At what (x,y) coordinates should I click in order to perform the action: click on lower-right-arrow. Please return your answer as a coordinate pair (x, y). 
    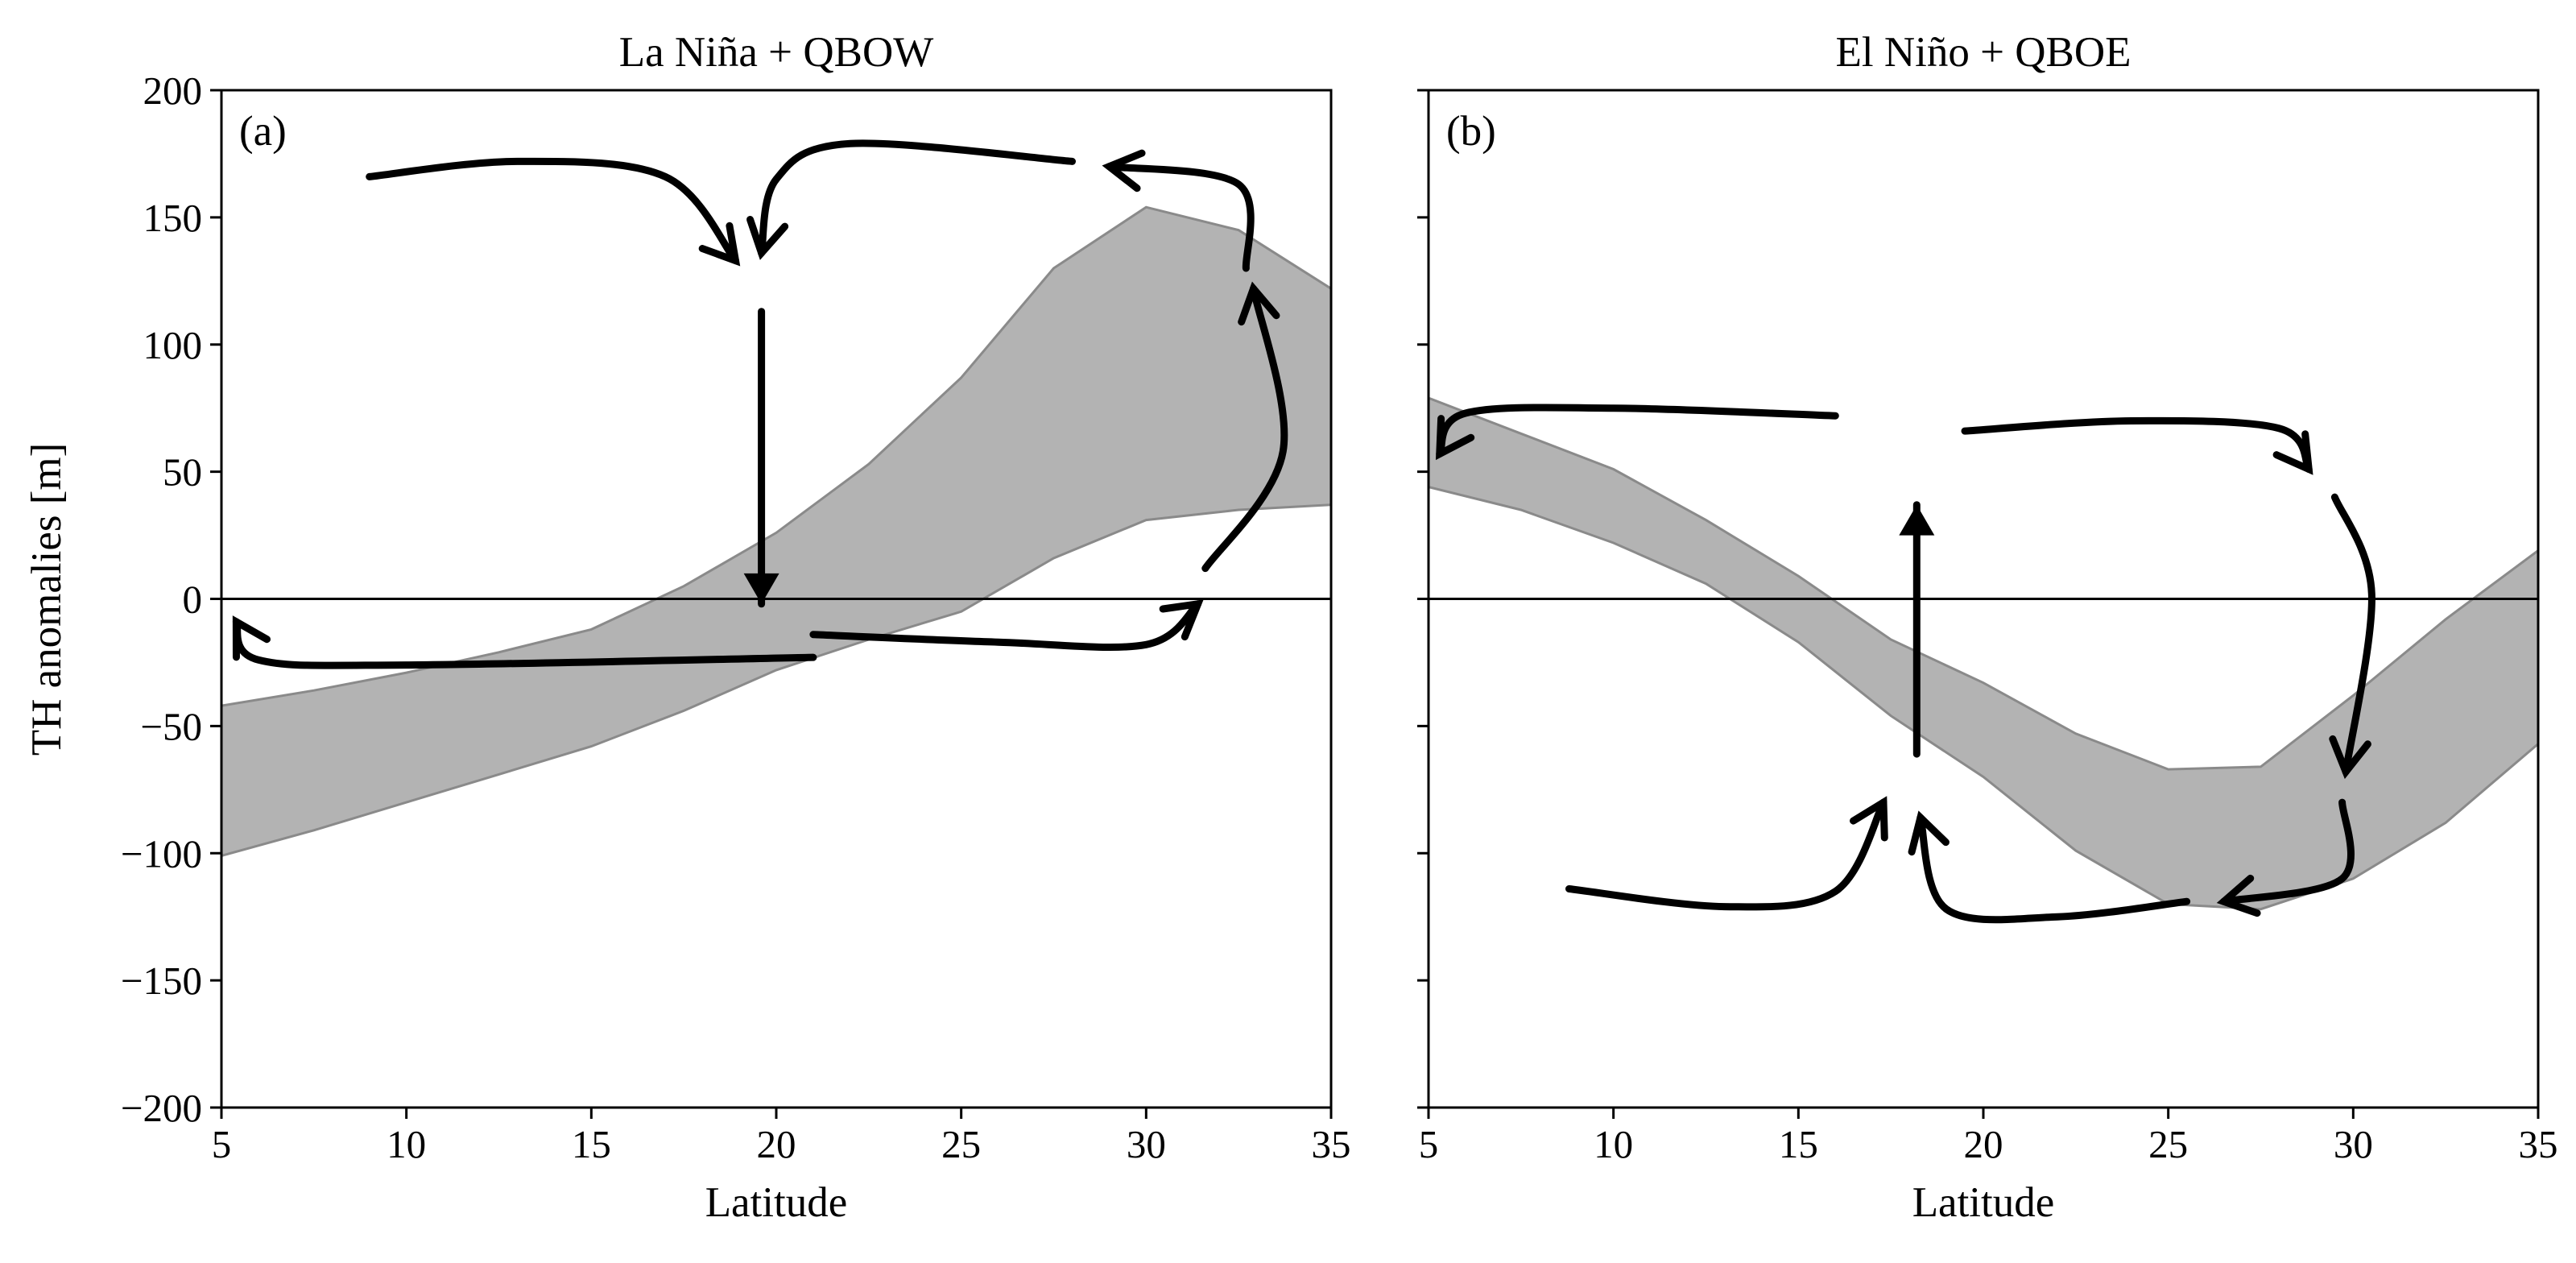
    Looking at the image, I should click on (1007, 625).